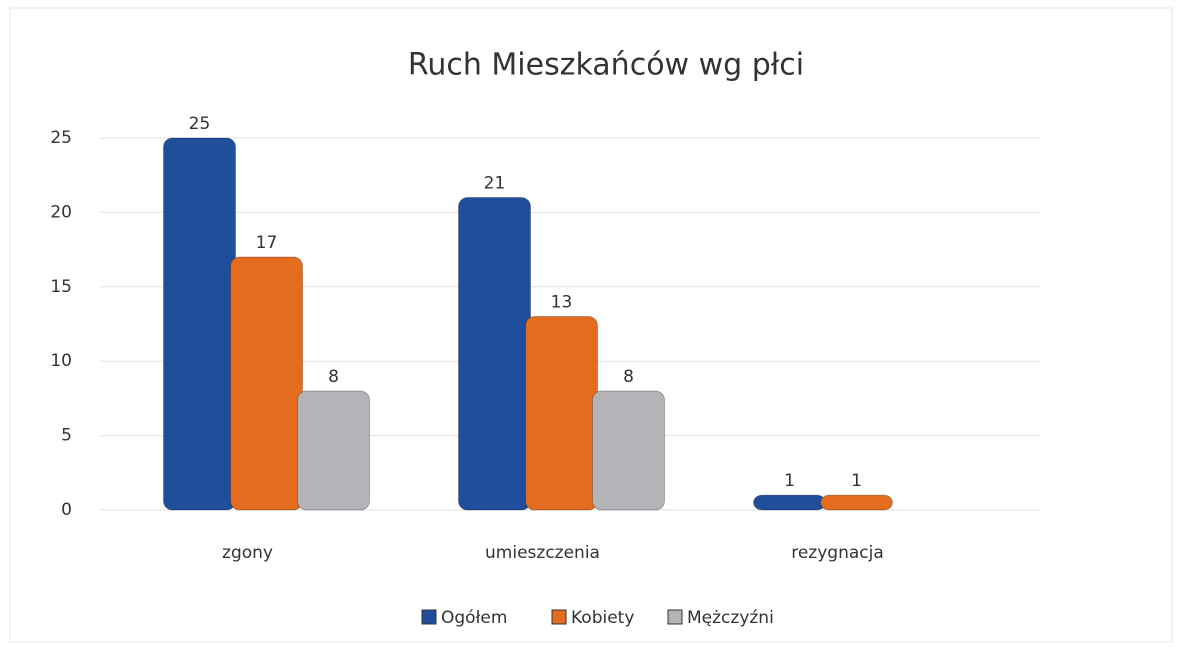  What do you see at coordinates (267, 243) in the screenshot?
I see `data-label: 17` at bounding box center [267, 243].